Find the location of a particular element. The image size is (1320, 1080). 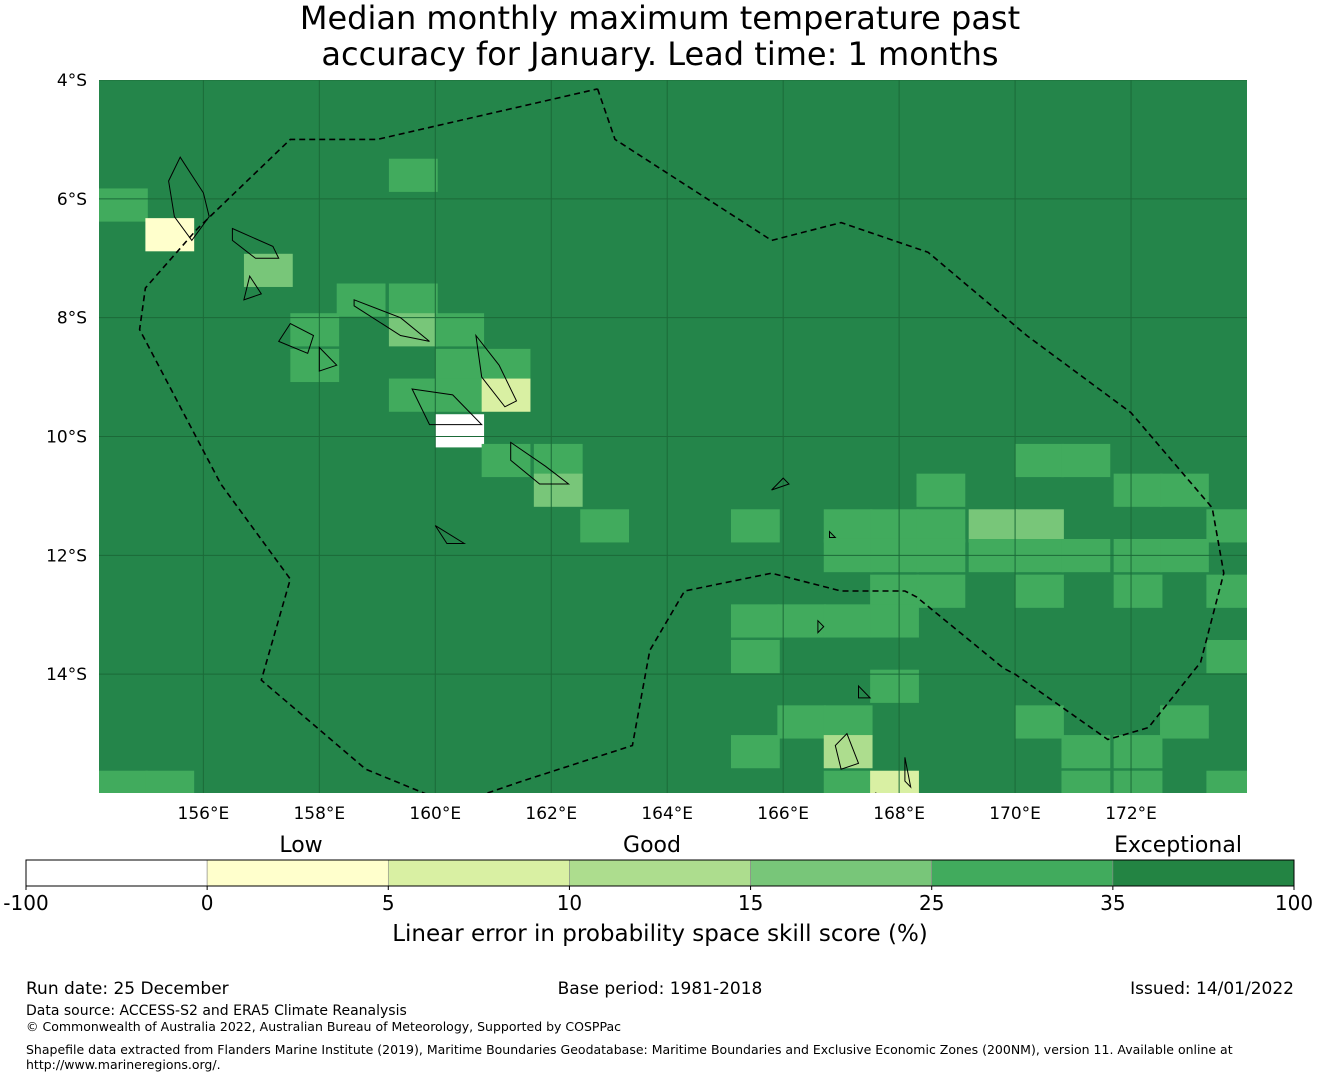

longitude-label: 156°E is located at coordinates (204, 814).